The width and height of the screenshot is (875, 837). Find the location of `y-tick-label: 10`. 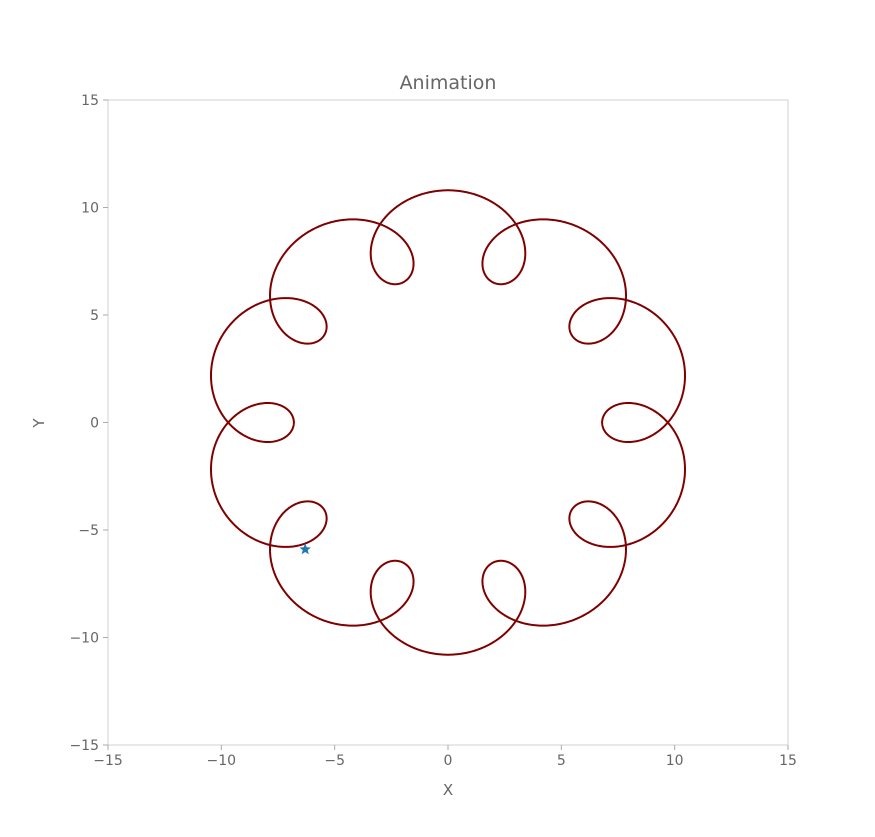

y-tick-label: 10 is located at coordinates (90, 209).